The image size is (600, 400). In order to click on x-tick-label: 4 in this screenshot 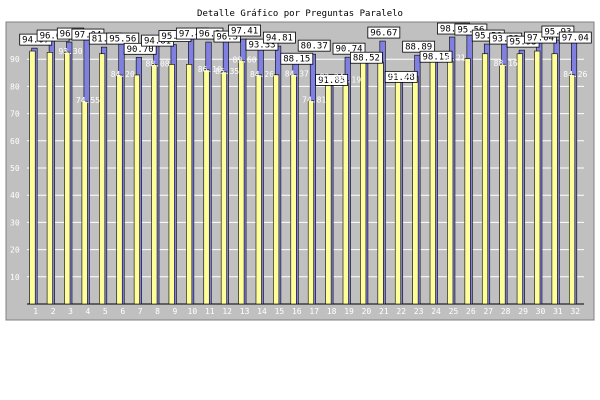, I will do `click(88, 311)`.